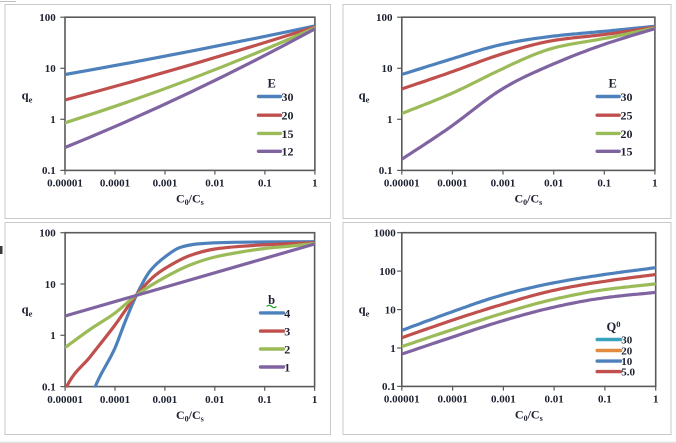  What do you see at coordinates (287, 313) in the screenshot?
I see `svg-text: 4` at bounding box center [287, 313].